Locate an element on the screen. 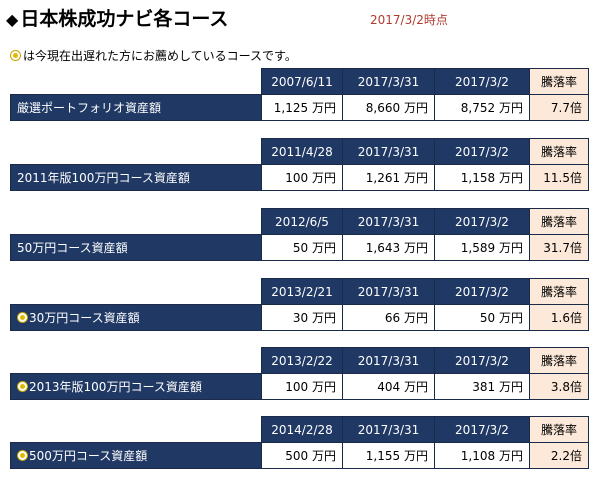 This screenshot has height=481, width=599. asset-value: 1,158 万円 is located at coordinates (482, 177).